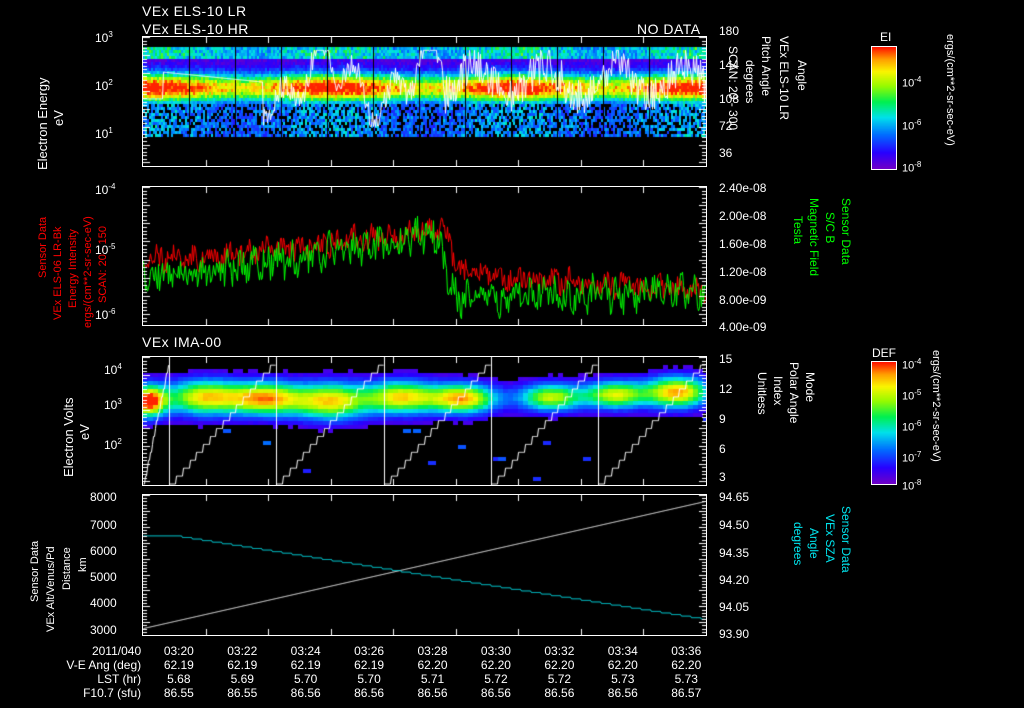 The width and height of the screenshot is (1024, 708). What do you see at coordinates (766, 66) in the screenshot?
I see `panel1-ylabel-right-pitch: Pitch Angle` at bounding box center [766, 66].